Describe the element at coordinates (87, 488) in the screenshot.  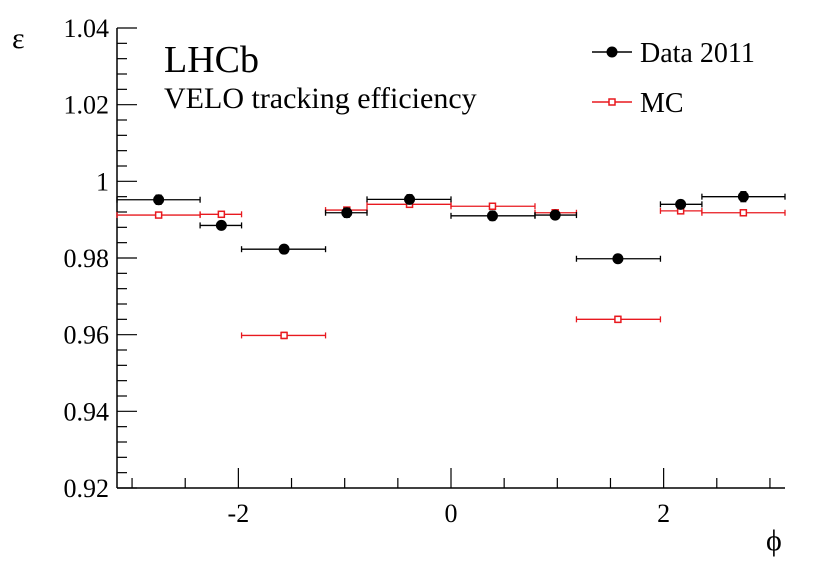
I see `y-tick-label: 0.92` at that location.